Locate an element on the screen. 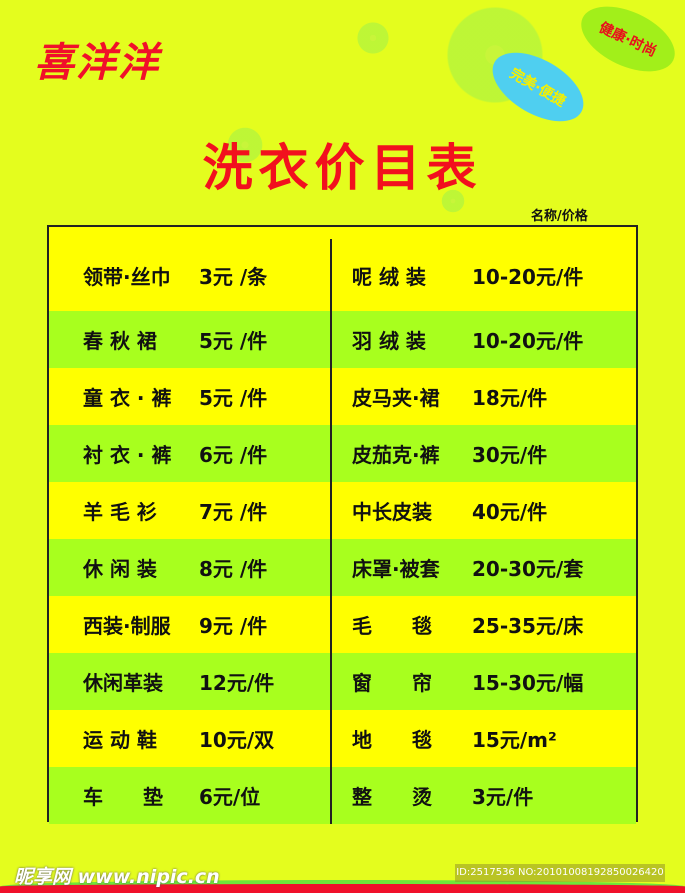  table-row: 领带·丝巾 3元 /条 呢 绒 装 10-20元/件 is located at coordinates (342, 269).